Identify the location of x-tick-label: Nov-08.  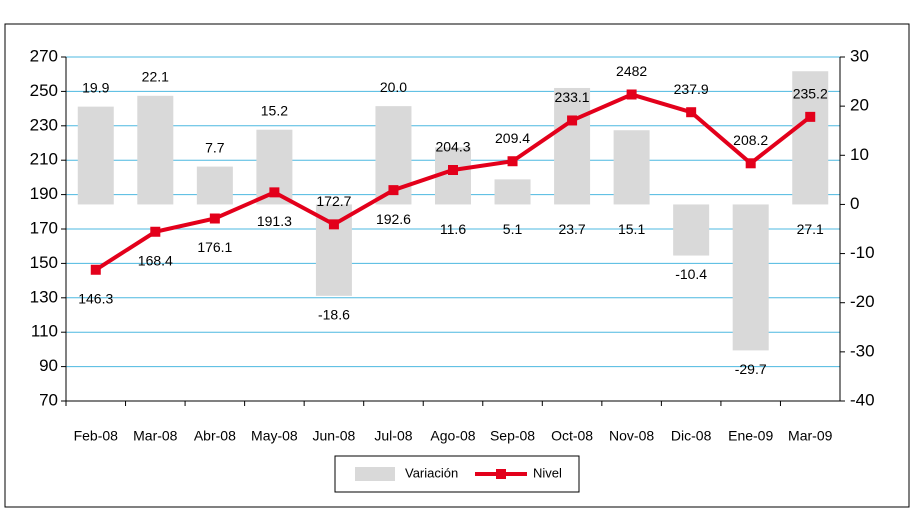
(631, 436).